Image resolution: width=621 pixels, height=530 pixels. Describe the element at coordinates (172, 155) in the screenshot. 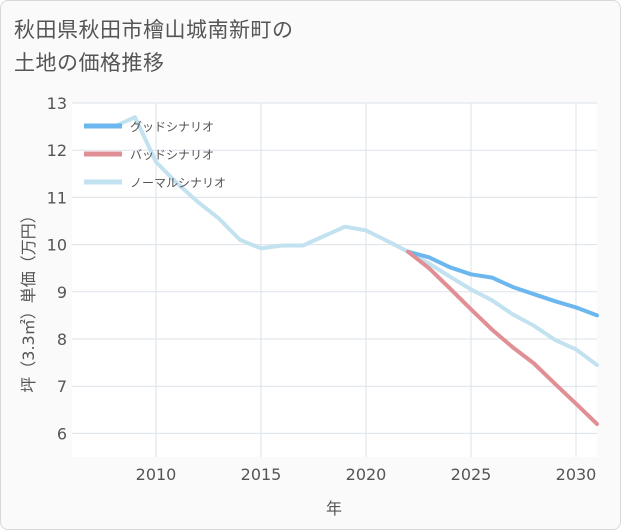

I see `legend-label: バッドシナリオ` at that location.